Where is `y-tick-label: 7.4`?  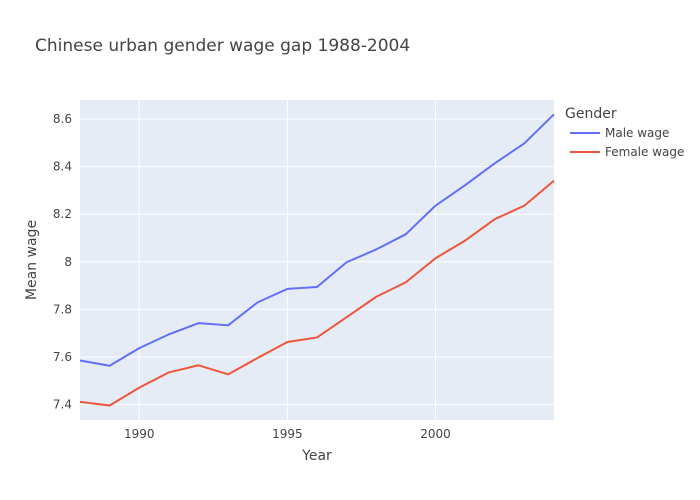
y-tick-label: 7.4 is located at coordinates (62, 405).